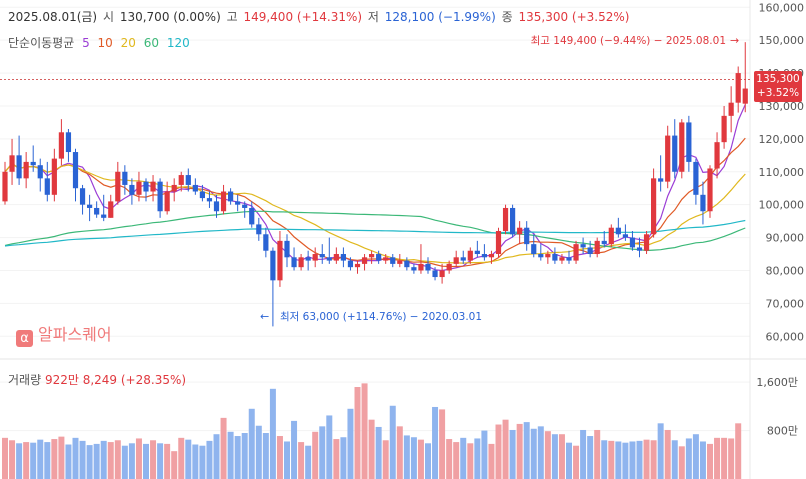 This screenshot has width=806, height=479. I want to click on ma-legend: 단순이동평균 5 10 20 60 120, so click(101, 42).